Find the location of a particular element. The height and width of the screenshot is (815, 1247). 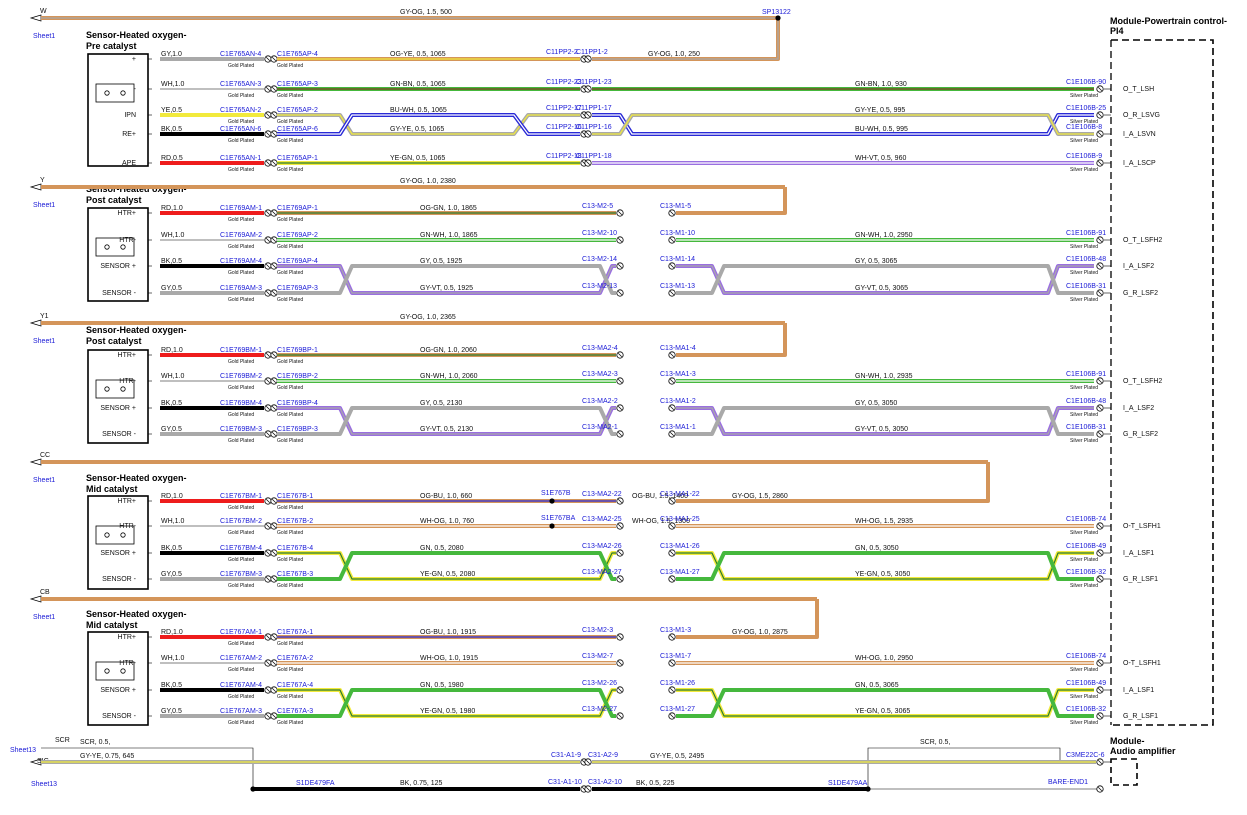

connector-label: C1E767A-4 is located at coordinates (295, 685).